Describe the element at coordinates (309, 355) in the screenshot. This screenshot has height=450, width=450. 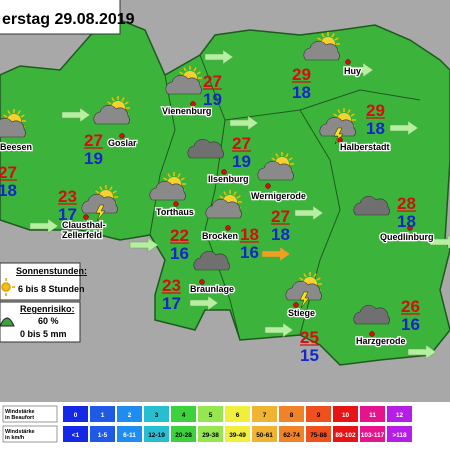
I see `min-temp: 15` at that location.